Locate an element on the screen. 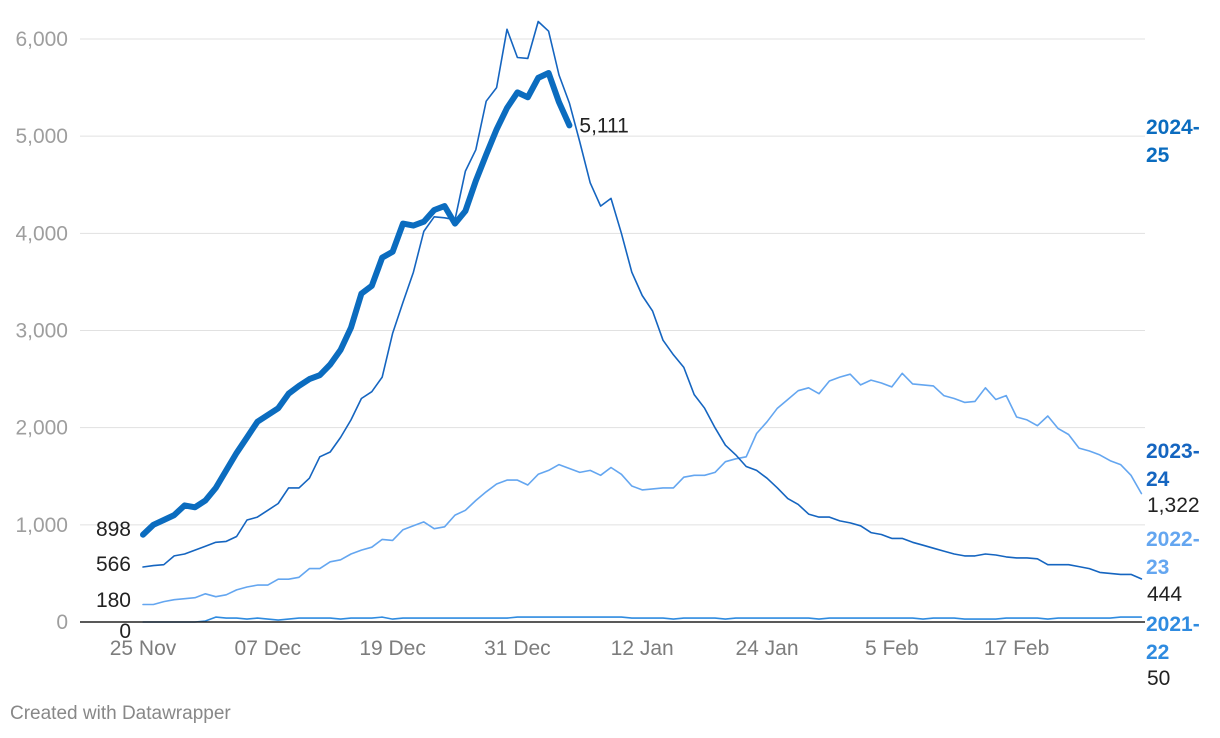 The image size is (1220, 738). y-tick-3-000: 3,000 is located at coordinates (41, 331).